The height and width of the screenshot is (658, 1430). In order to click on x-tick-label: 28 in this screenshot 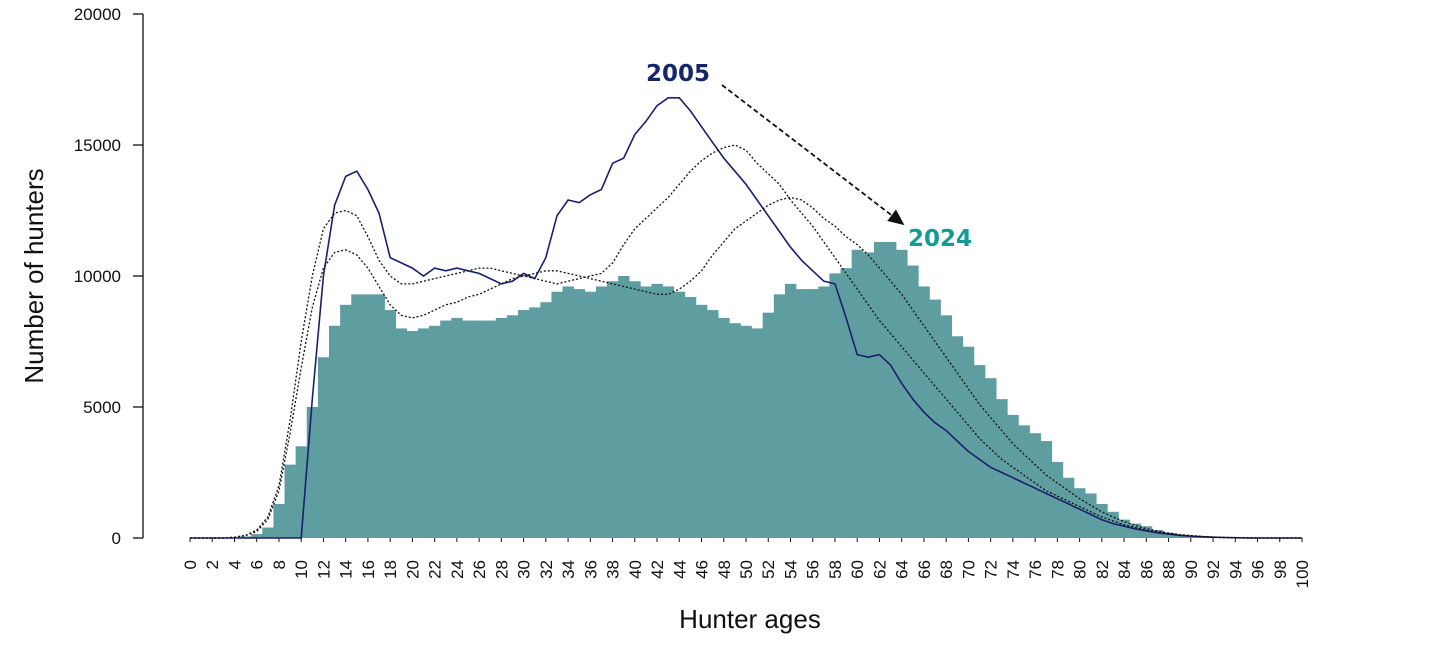, I will do `click(501, 569)`.